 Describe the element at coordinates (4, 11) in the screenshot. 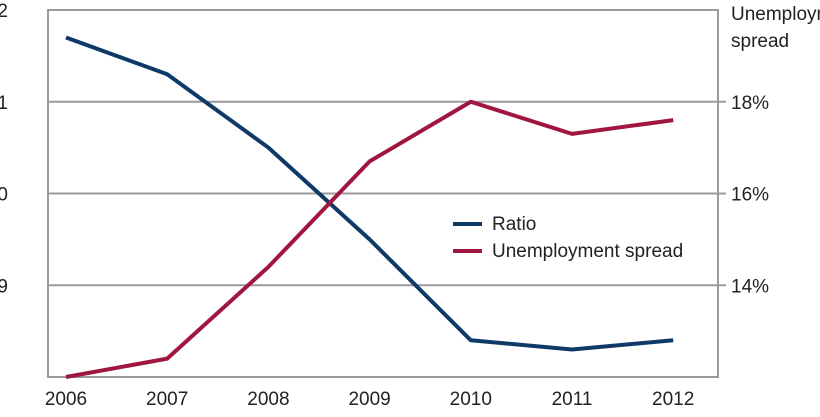

I see `left-tick-label: 2` at that location.